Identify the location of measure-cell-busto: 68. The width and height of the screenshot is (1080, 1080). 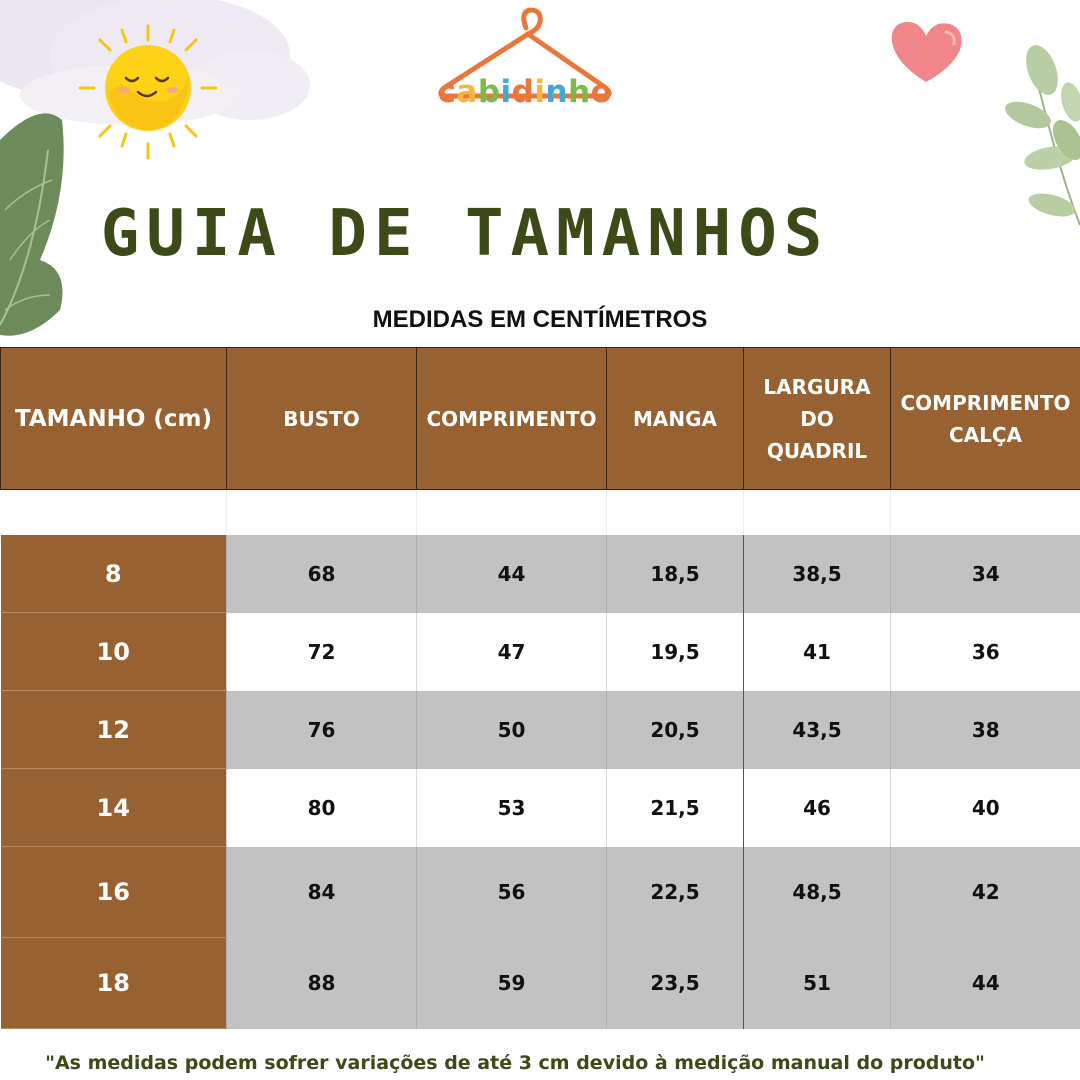
(321, 573).